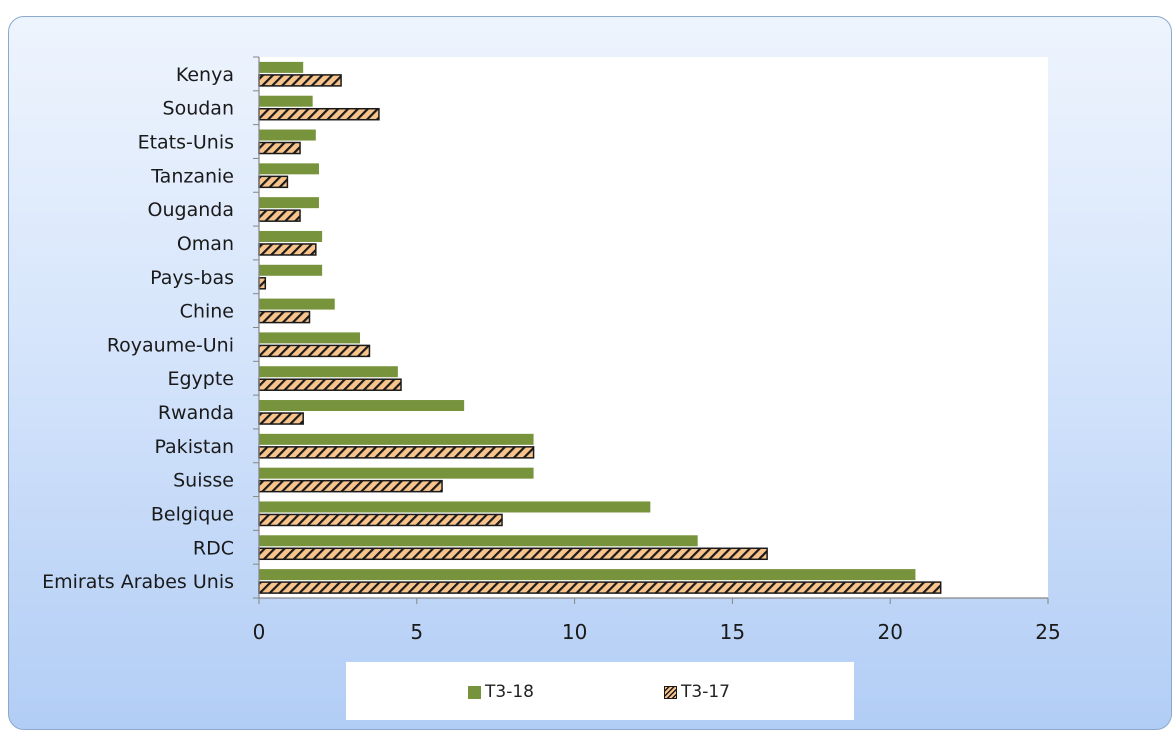  What do you see at coordinates (297, 304) in the screenshot?
I see `bar-t3-18-chine` at bounding box center [297, 304].